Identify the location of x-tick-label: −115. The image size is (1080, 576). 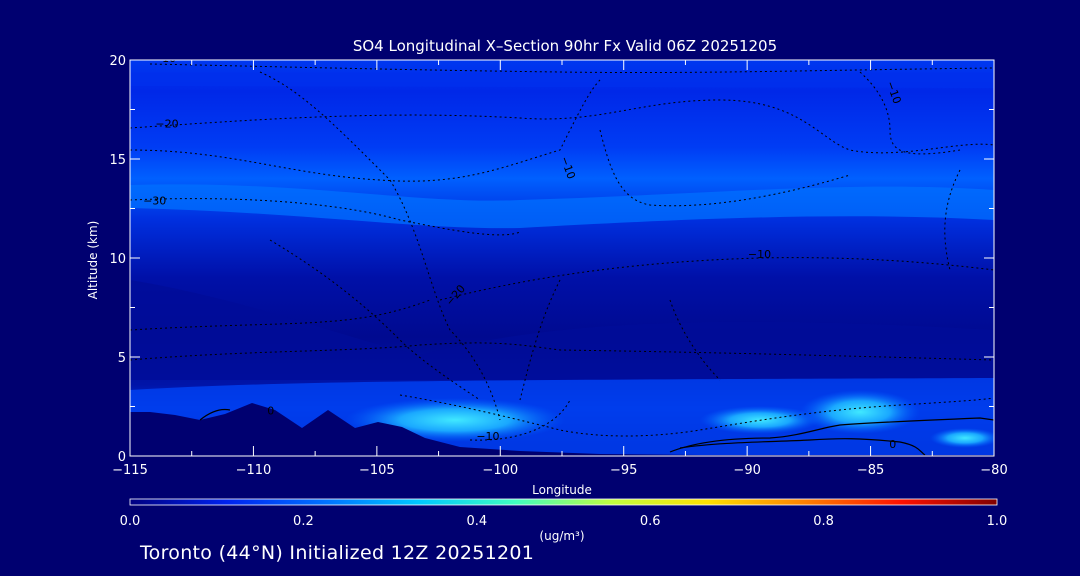
(130, 470).